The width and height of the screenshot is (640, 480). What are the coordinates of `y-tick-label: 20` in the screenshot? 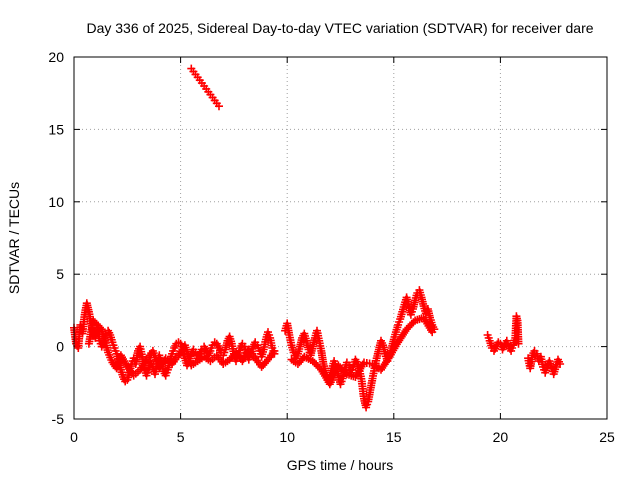 It's located at (56, 57).